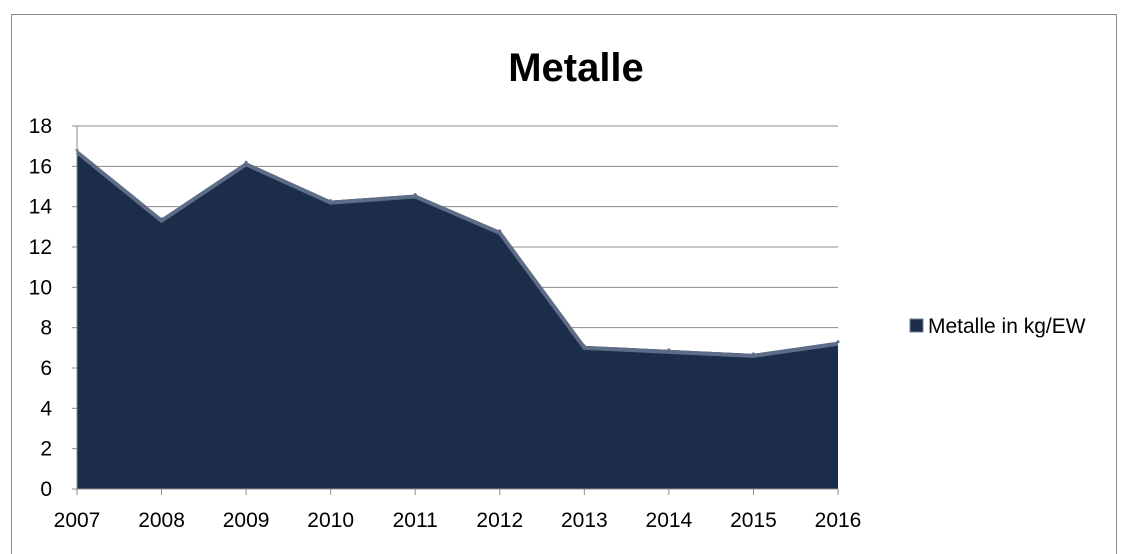 Image resolution: width=1129 pixels, height=554 pixels. I want to click on x-tick-label: 2015, so click(753, 520).